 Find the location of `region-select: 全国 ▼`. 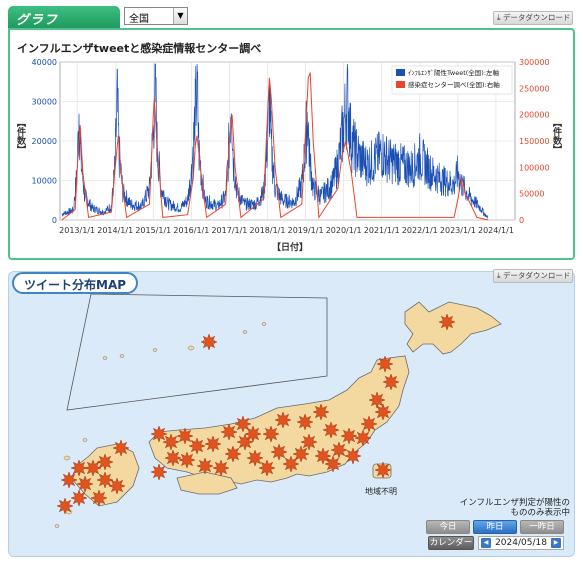

region-select: 全国 ▼ is located at coordinates (156, 16).